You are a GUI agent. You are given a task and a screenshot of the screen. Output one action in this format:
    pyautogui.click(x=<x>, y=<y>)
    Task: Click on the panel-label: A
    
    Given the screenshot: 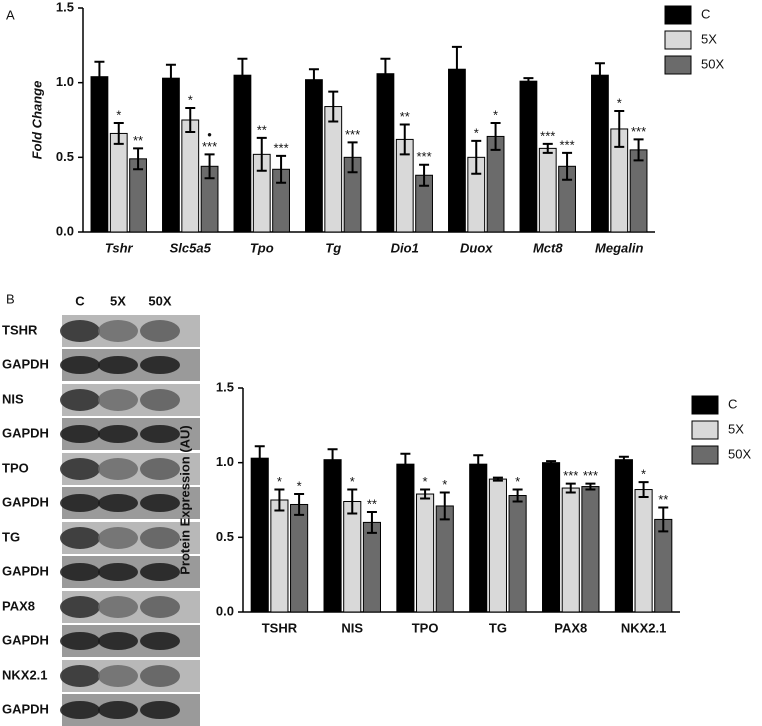 What is the action you would take?
    pyautogui.click(x=10, y=14)
    